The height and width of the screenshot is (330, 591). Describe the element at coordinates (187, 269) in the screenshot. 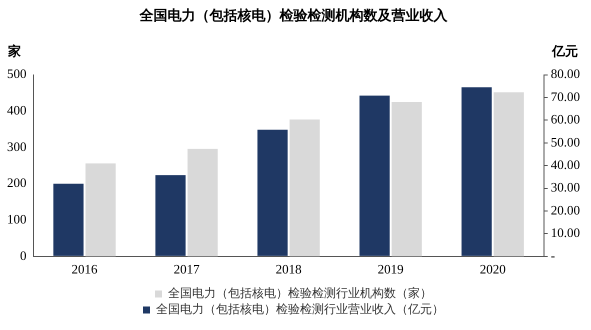

I see `x-tick-label: 2017` at that location.